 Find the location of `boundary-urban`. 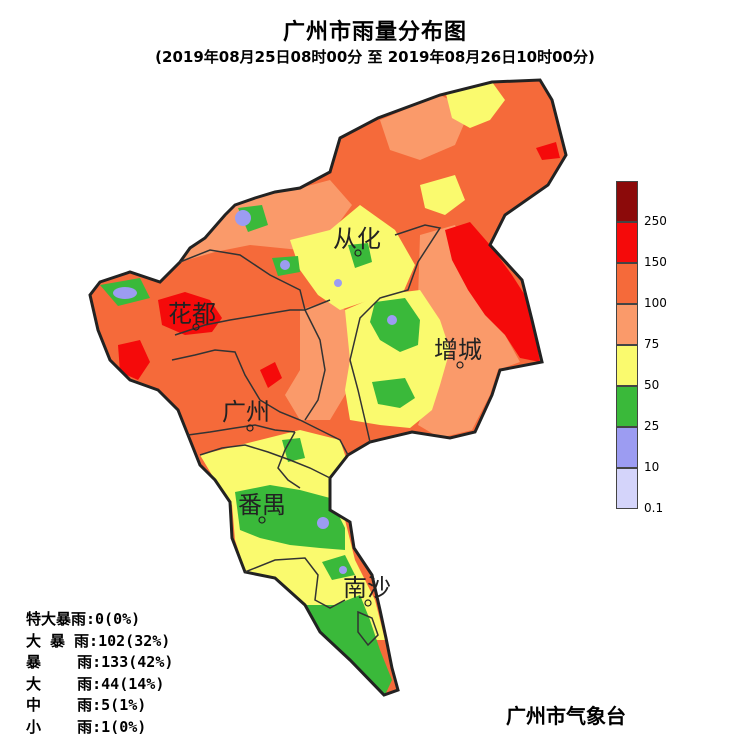

boundary-urban is located at coordinates (241, 430).